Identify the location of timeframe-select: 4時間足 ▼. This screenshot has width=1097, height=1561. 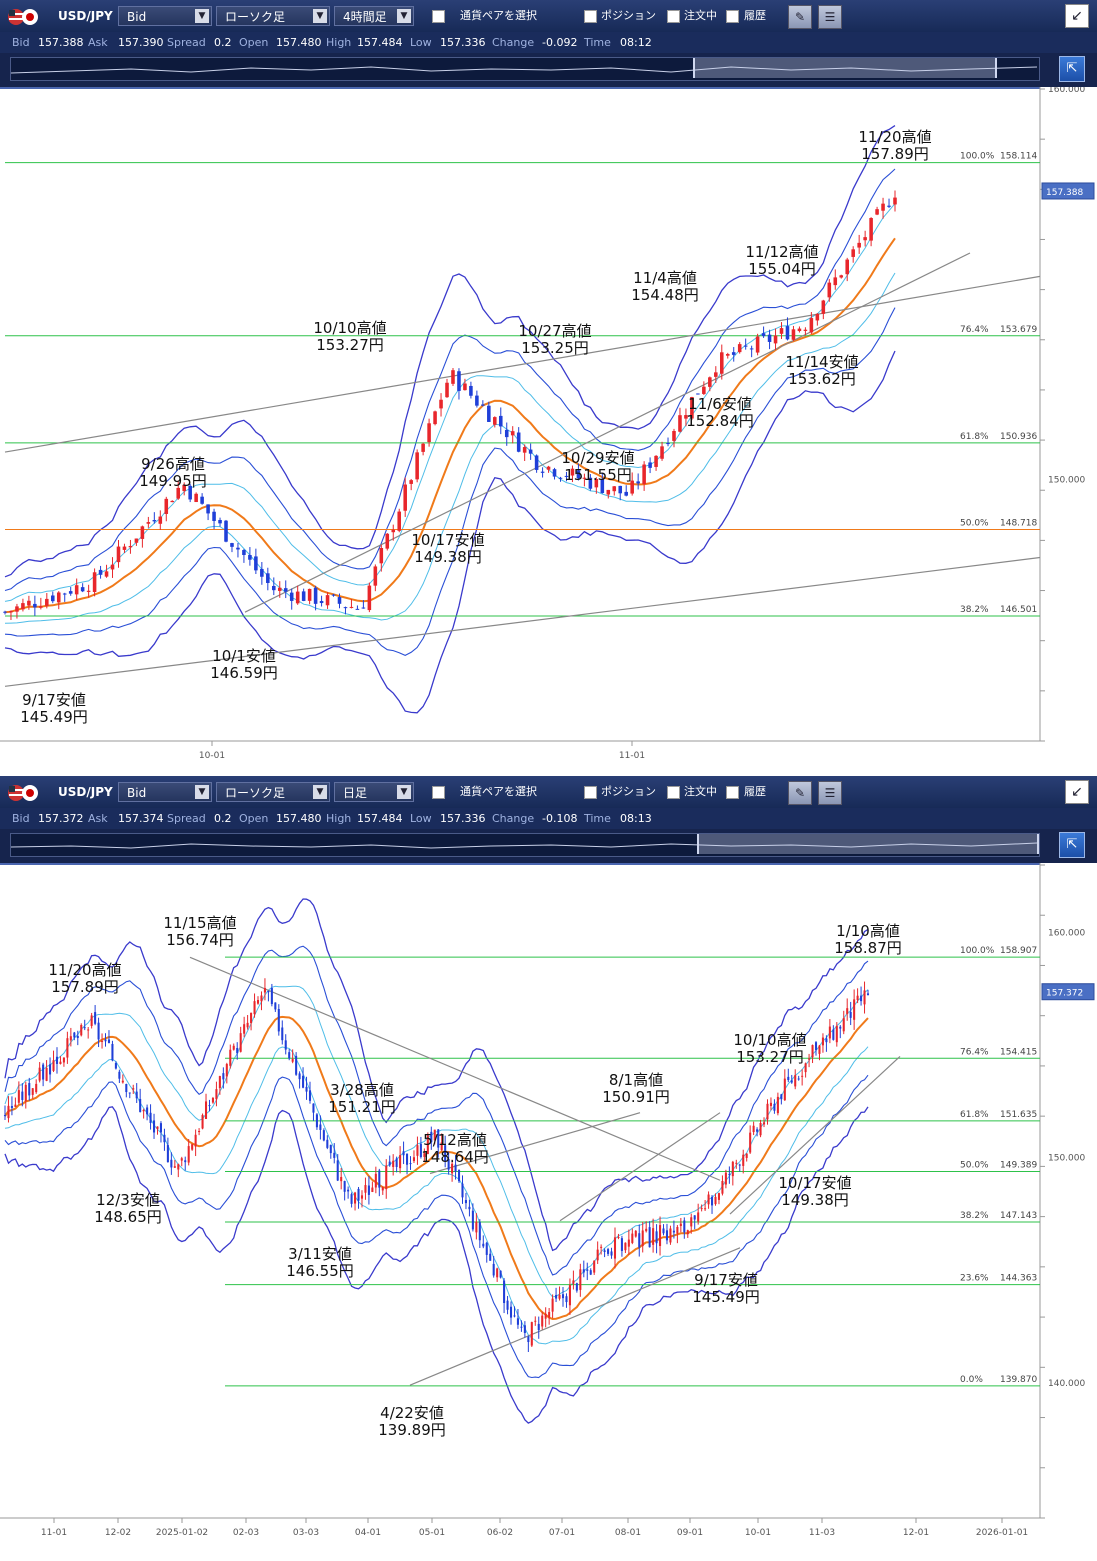
(374, 16).